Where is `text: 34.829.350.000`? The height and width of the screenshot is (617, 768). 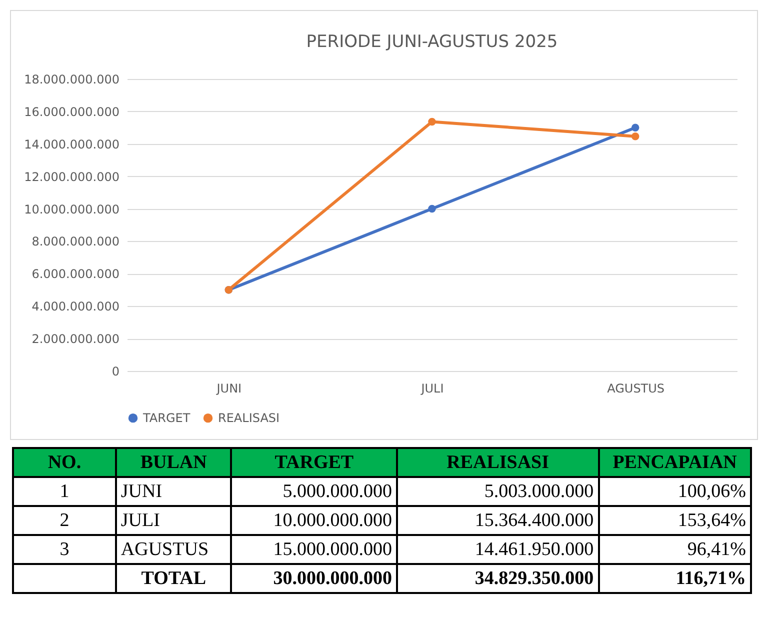
text: 34.829.350.000 is located at coordinates (498, 578).